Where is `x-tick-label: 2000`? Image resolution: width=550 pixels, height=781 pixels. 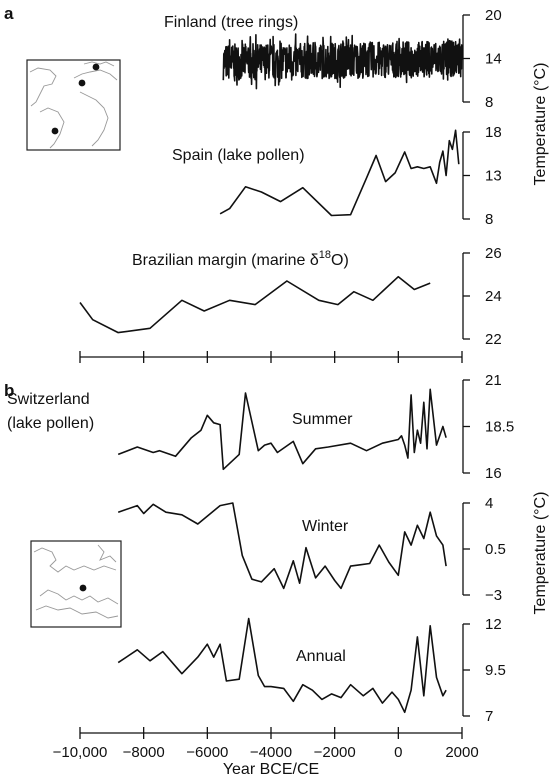
x-tick-label: 2000 is located at coordinates (461, 752).